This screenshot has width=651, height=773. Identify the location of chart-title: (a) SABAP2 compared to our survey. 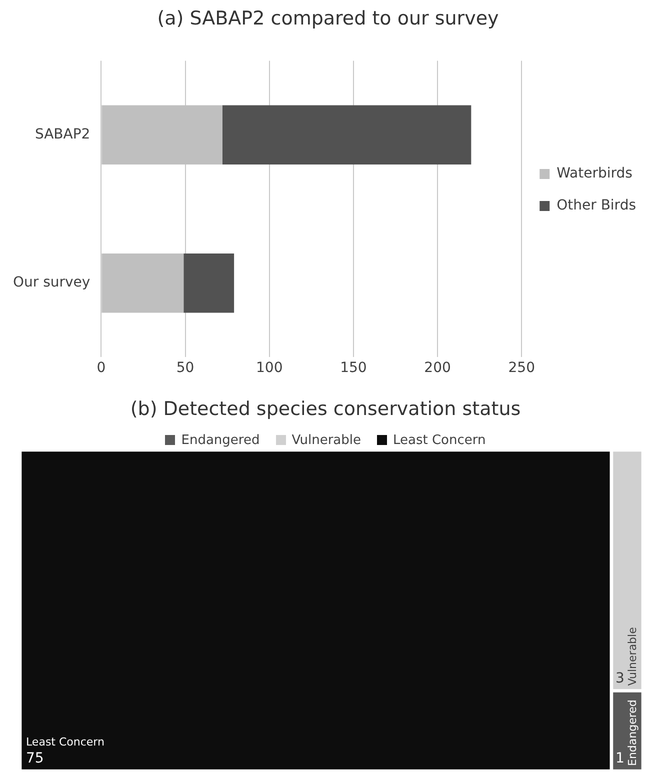
(328, 18).